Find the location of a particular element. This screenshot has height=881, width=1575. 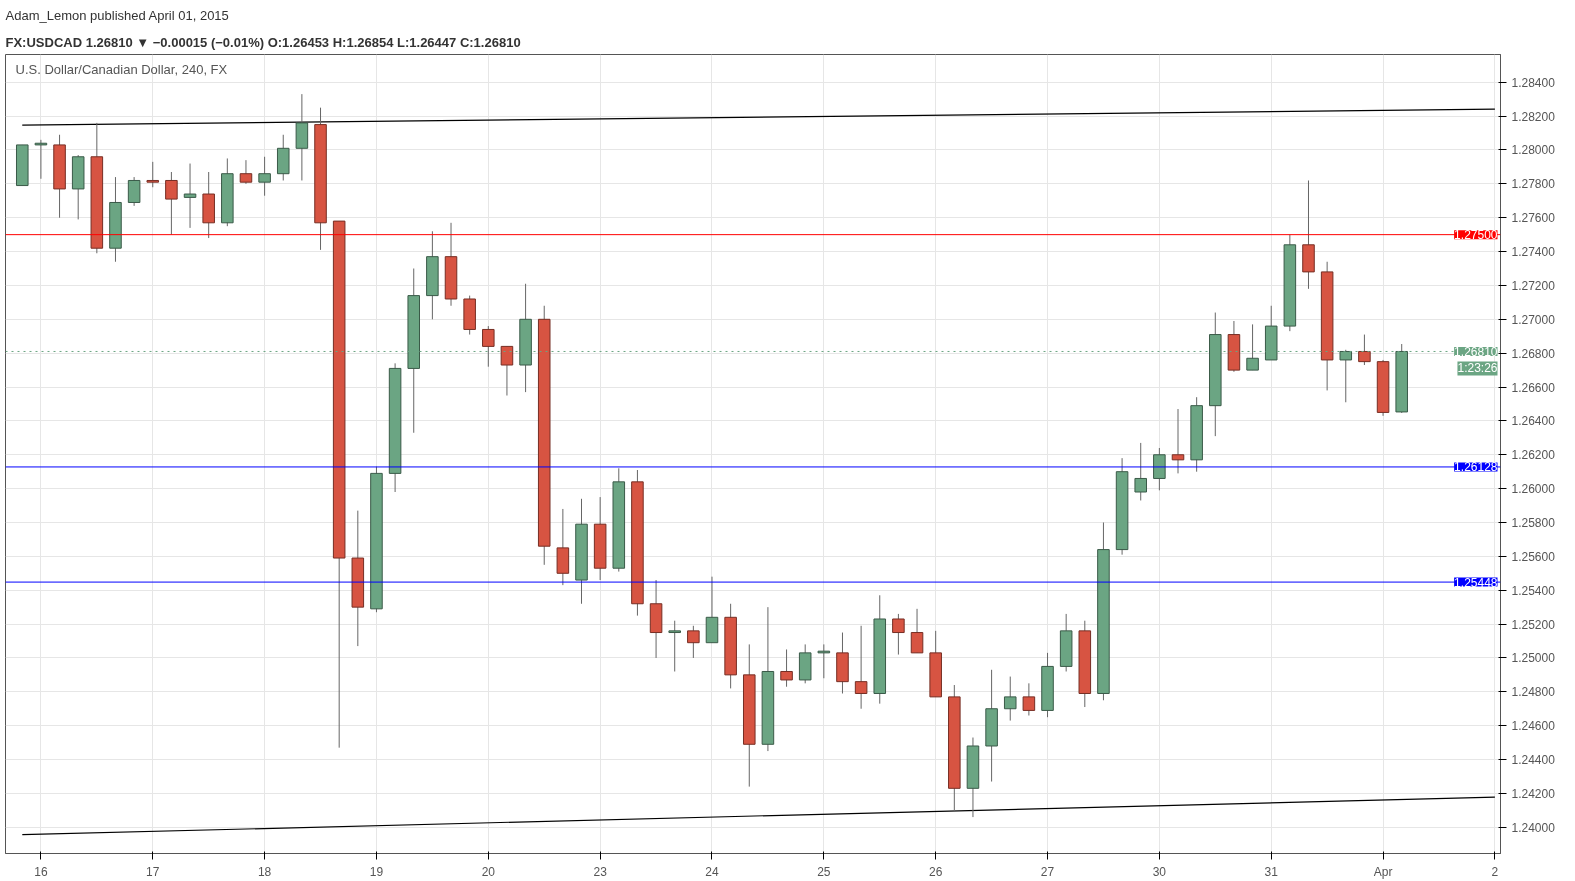

y-tick-label: 1.28200 is located at coordinates (1533, 116).